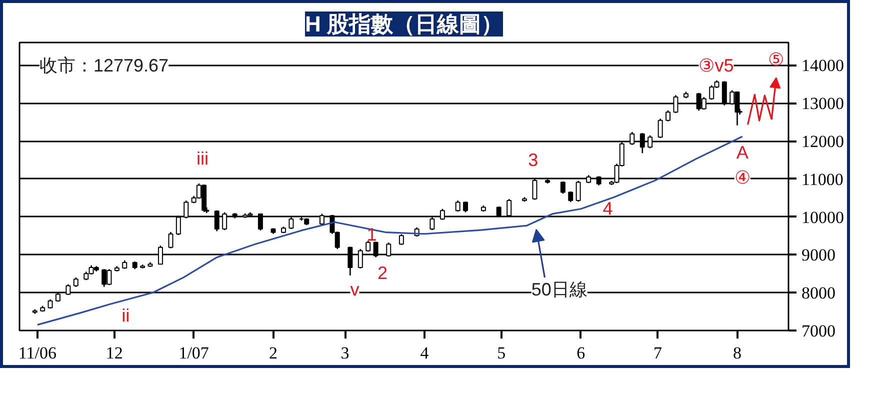  Describe the element at coordinates (742, 152) in the screenshot. I see `annotation: A` at that location.